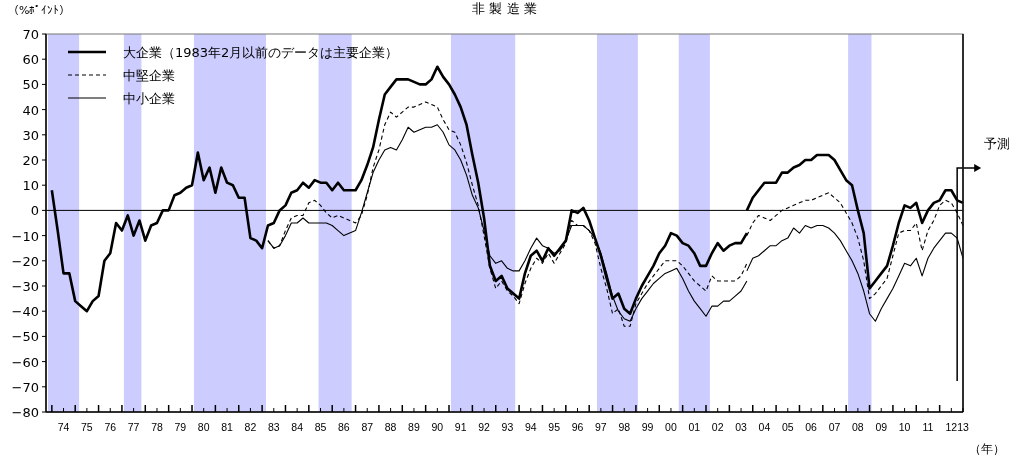 This screenshot has width=1009, height=461. I want to click on y-tick-label: −10, so click(25, 236).